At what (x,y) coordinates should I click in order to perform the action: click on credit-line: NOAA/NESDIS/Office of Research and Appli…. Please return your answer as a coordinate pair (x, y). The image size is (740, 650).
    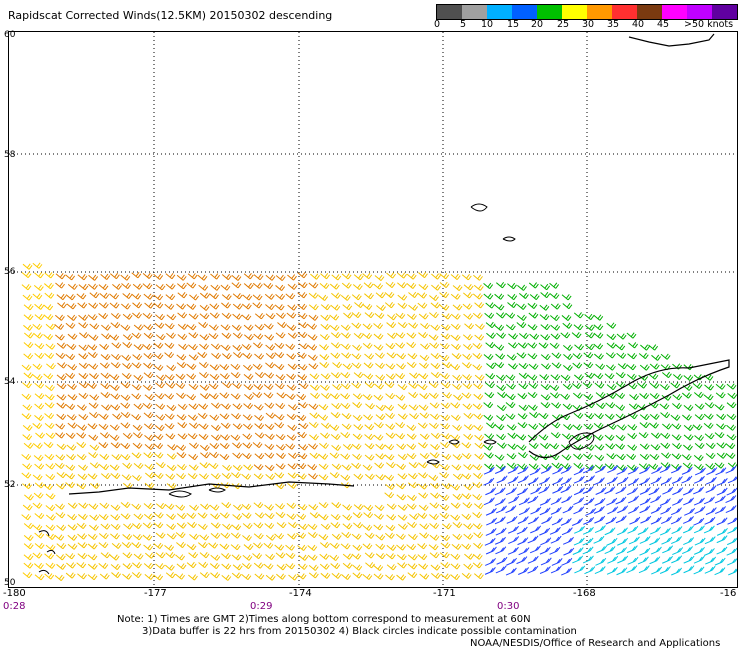
    Looking at the image, I should click on (595, 643).